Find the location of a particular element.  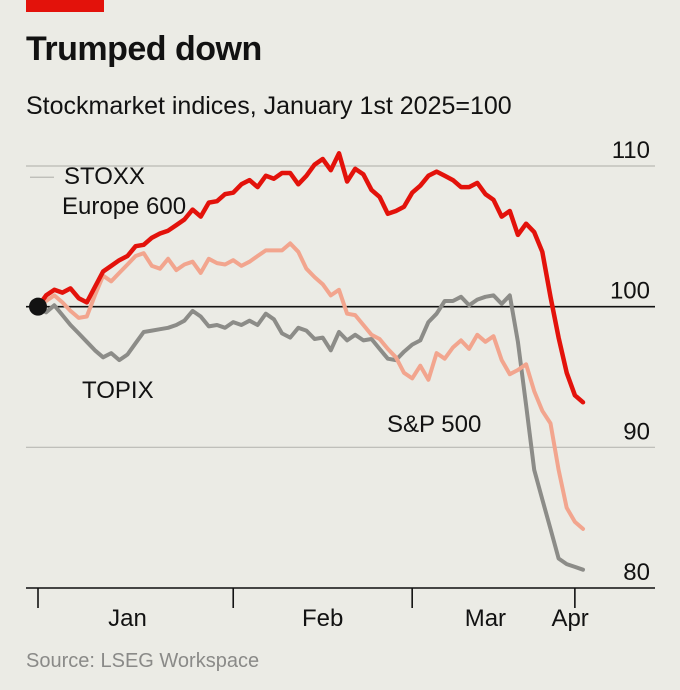

y-tick-label: 100 is located at coordinates (630, 291).